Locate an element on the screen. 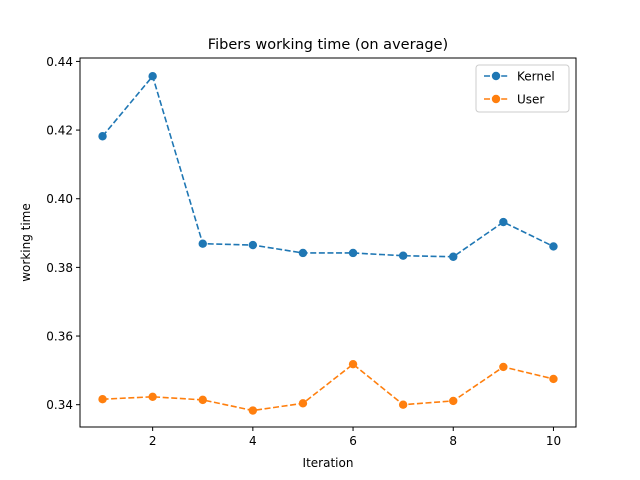 This screenshot has width=640, height=480. series-line-user is located at coordinates (328, 387).